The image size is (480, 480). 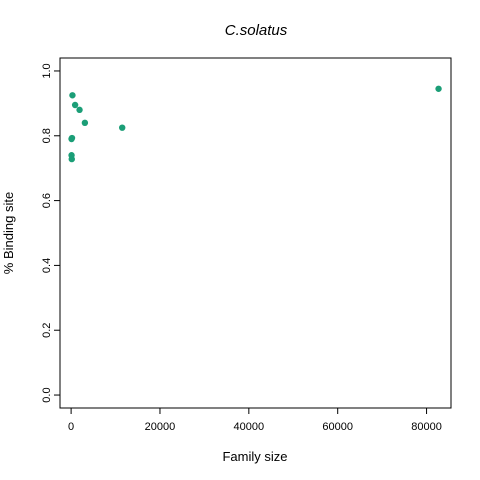 What do you see at coordinates (255, 124) in the screenshot?
I see `data-points` at bounding box center [255, 124].